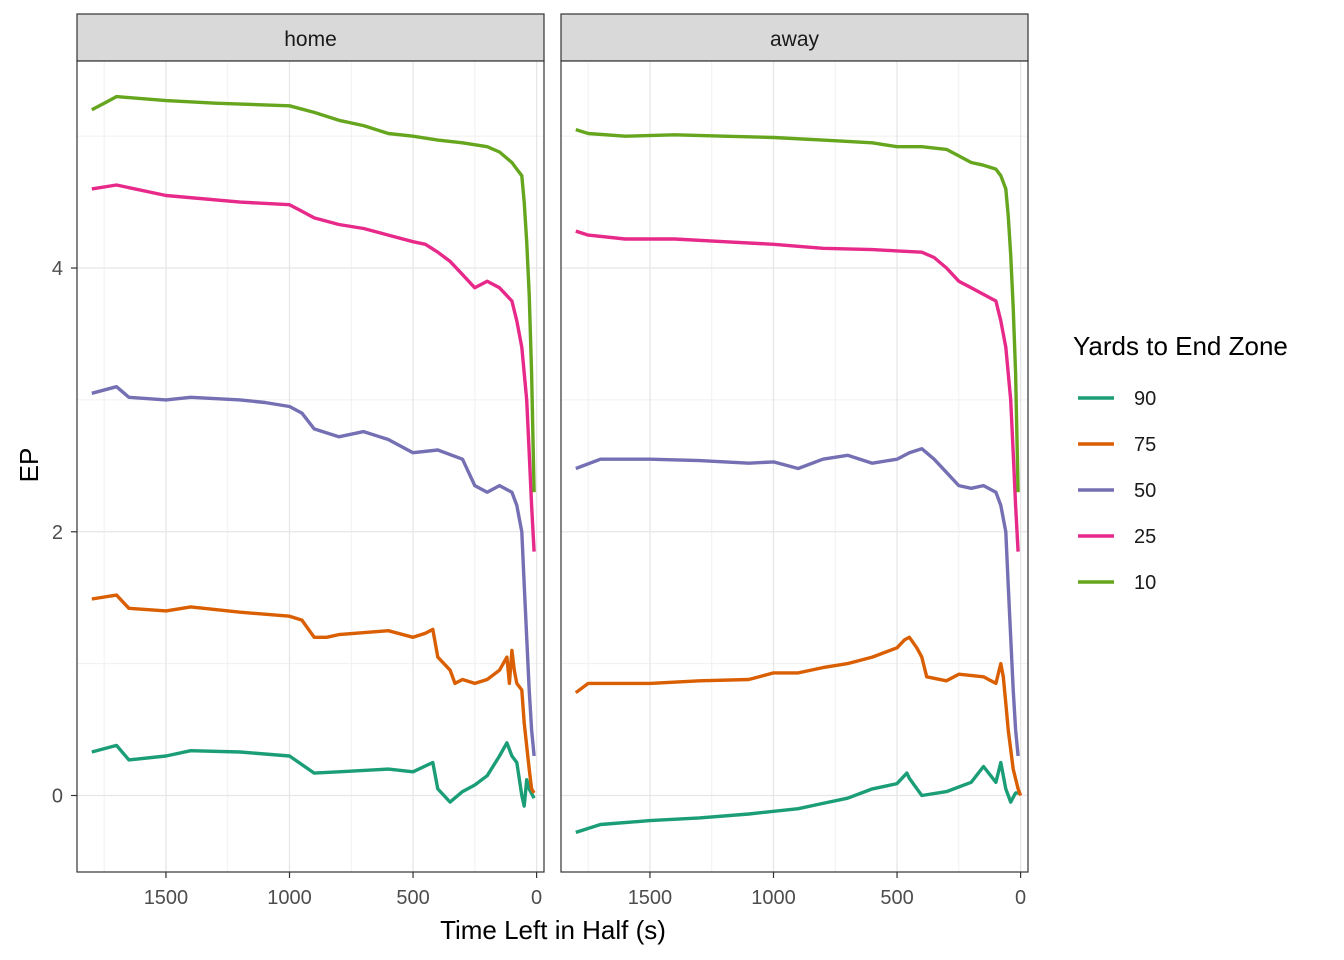  I want to click on series-line-75-home, so click(313, 693).